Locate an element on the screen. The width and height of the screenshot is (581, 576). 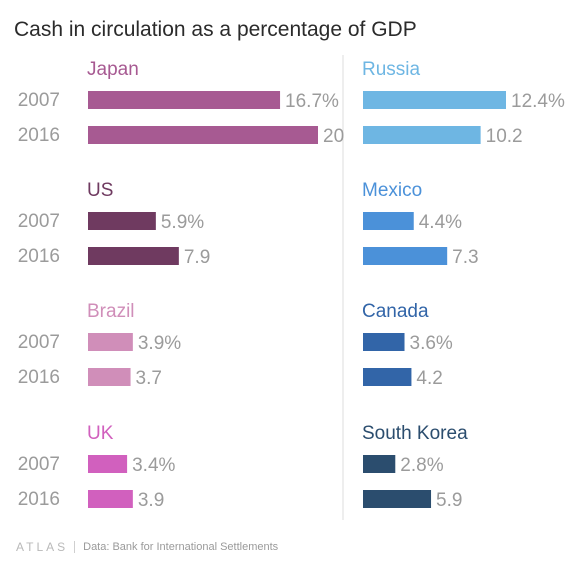
bar-japan-2007 is located at coordinates (184, 100).